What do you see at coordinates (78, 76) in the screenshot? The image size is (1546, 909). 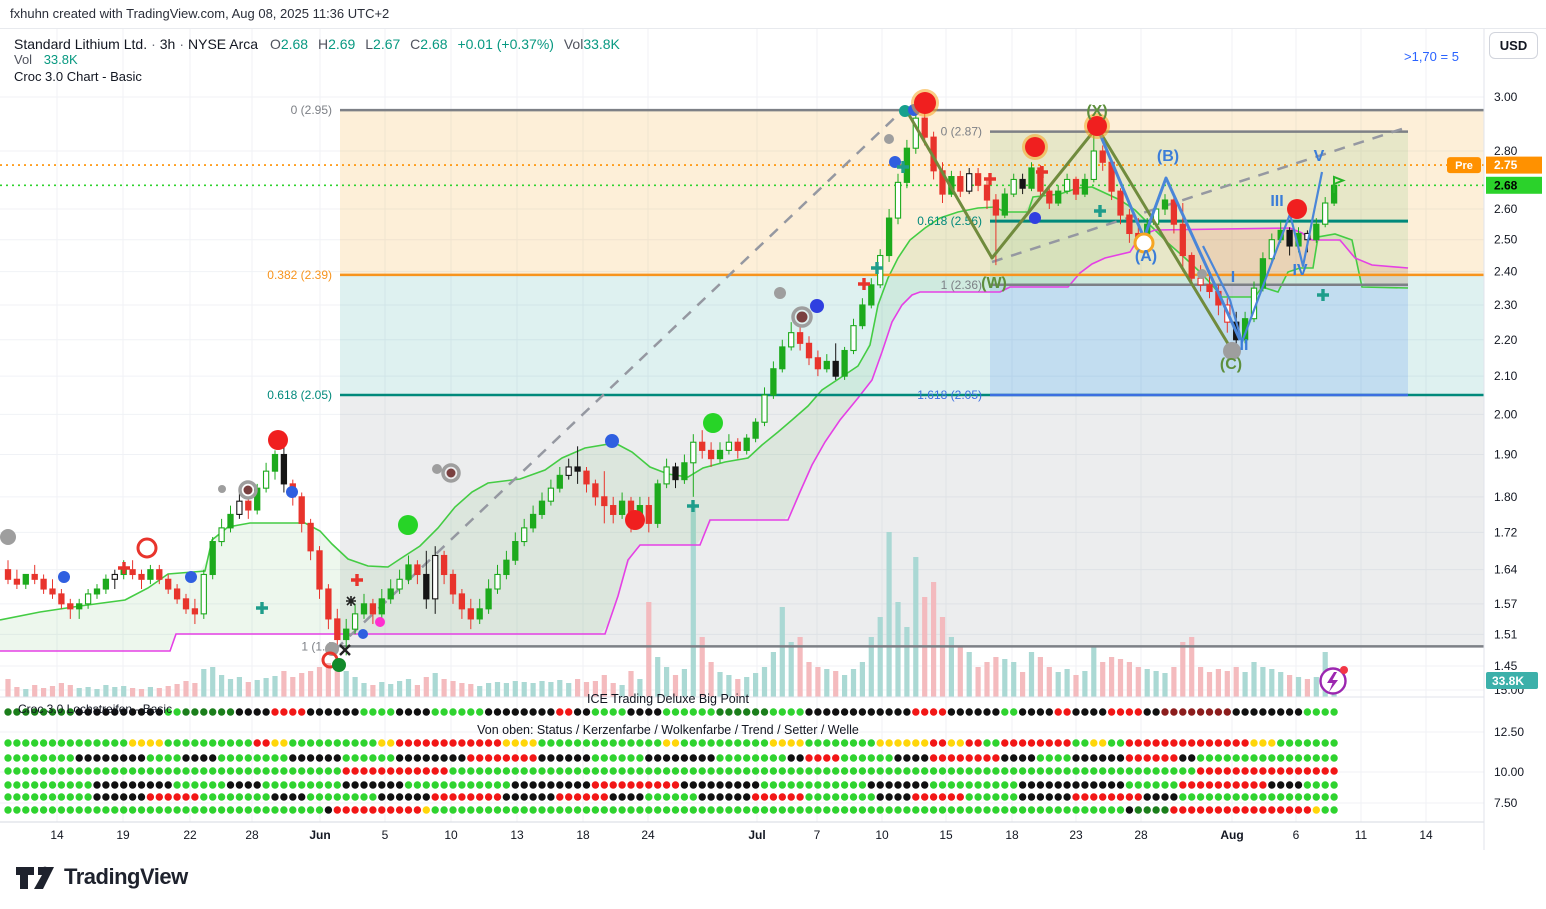 I see `indicator-title: Croc 3.0 Chart - Basic` at bounding box center [78, 76].